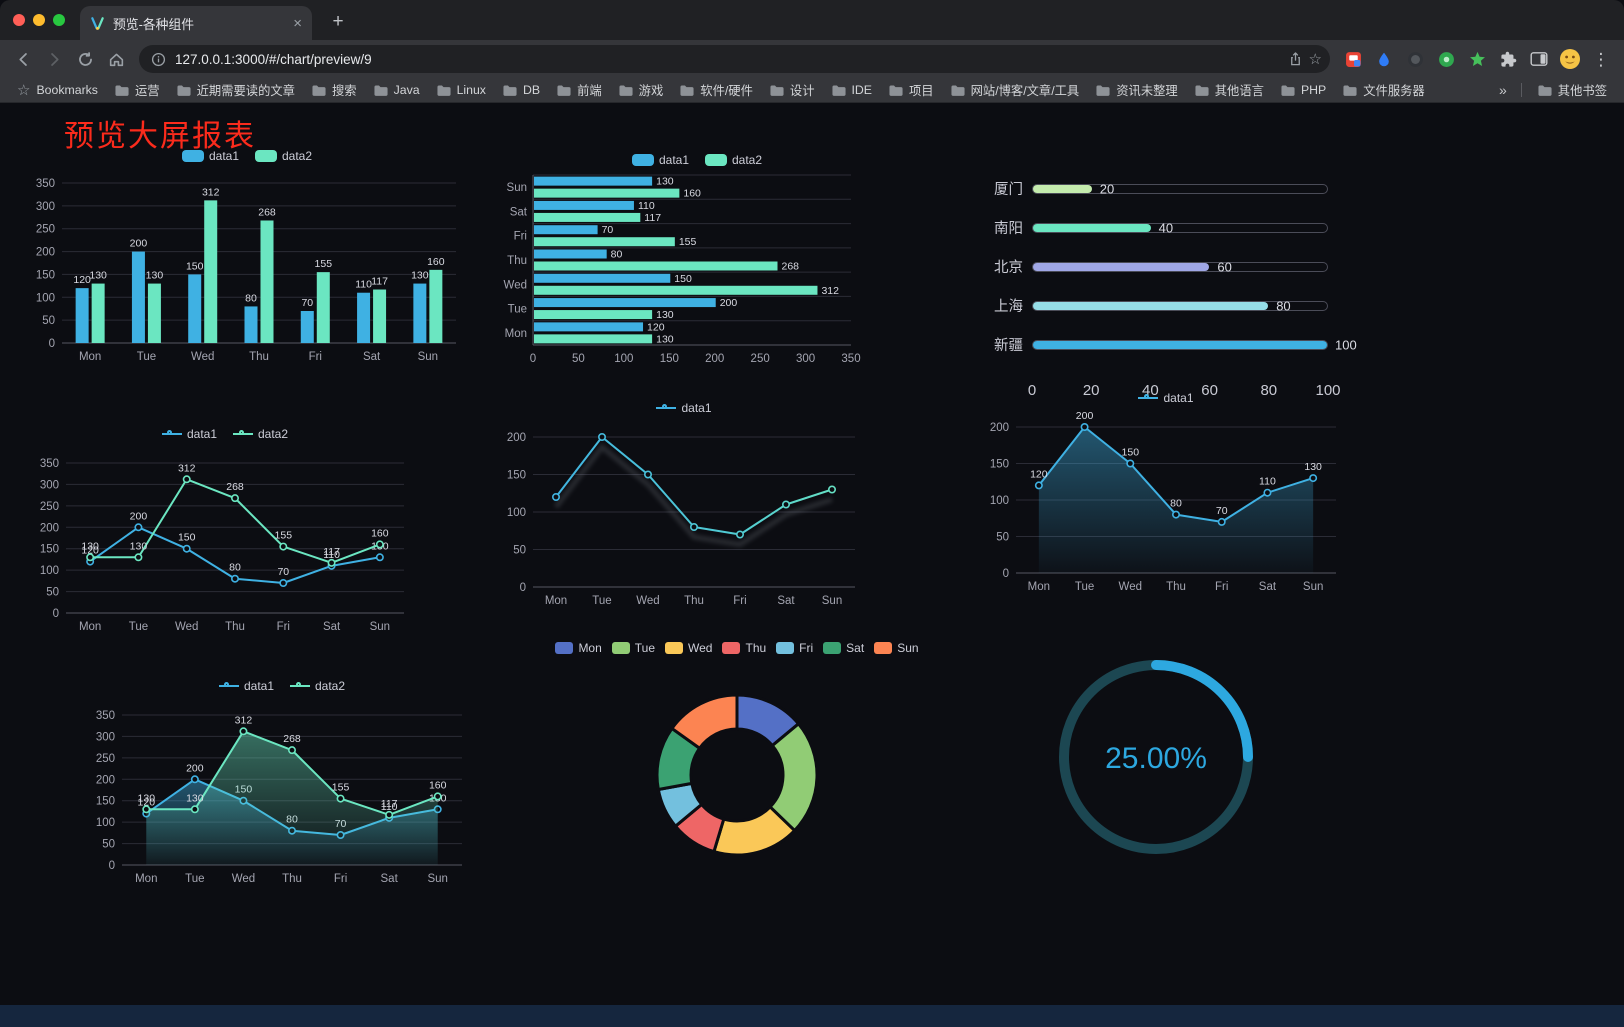  I want to click on home-button, so click(116, 59).